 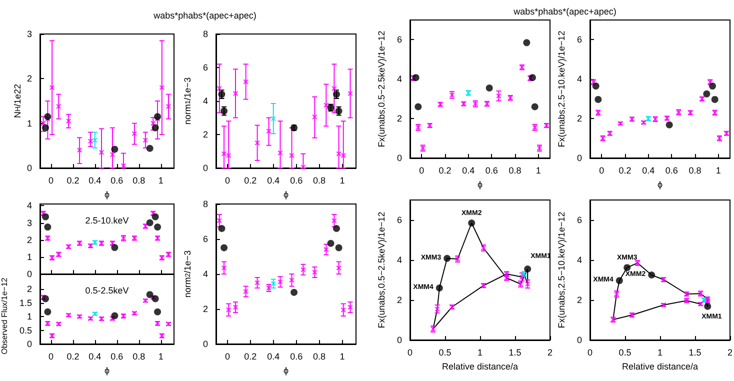 I want to click on y-tick-label: 0.5, so click(x=25, y=330).